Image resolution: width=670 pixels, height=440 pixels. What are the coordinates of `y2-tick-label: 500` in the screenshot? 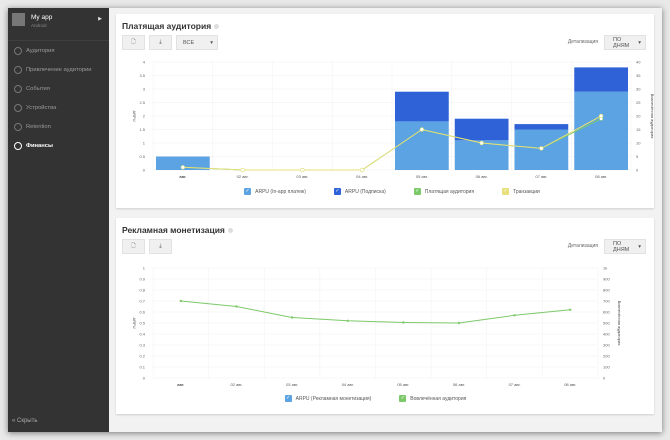 It's located at (606, 323).